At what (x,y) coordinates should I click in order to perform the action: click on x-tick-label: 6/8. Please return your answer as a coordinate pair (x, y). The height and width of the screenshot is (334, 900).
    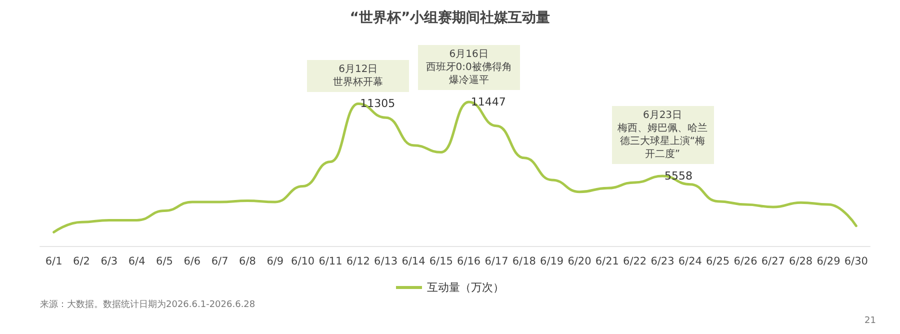
    Looking at the image, I should click on (247, 262).